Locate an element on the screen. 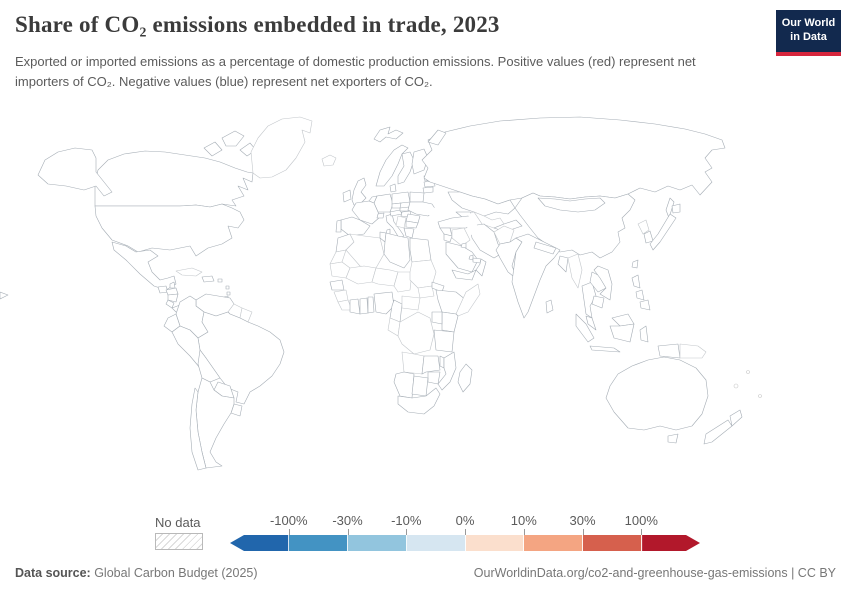 This screenshot has width=850, height=600. country-taiwan is located at coordinates (635, 264).